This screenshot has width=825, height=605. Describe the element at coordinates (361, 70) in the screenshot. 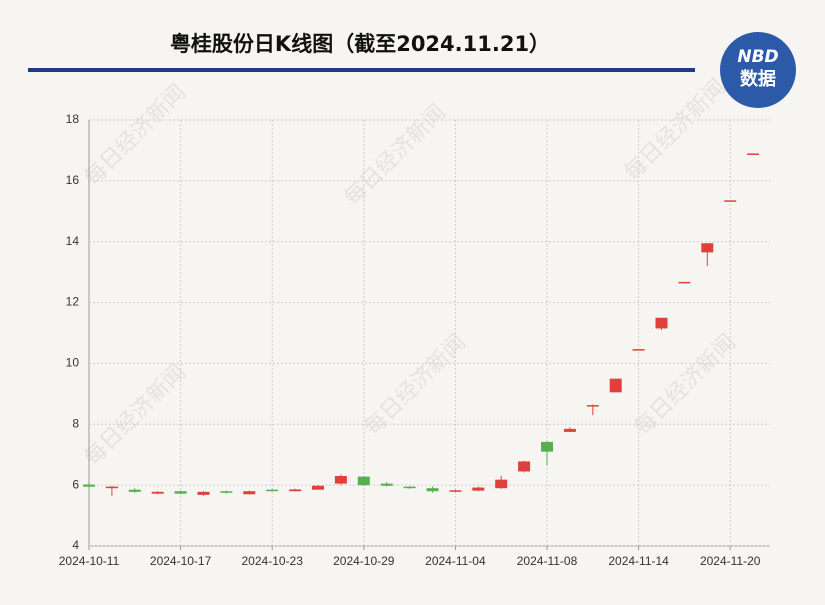

I see `title-underline` at that location.